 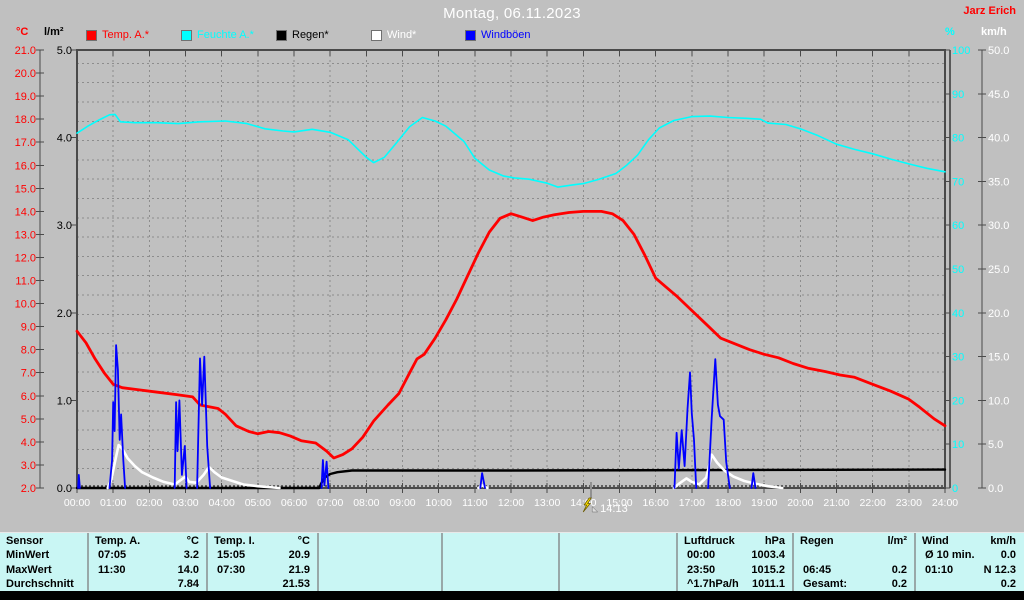 I want to click on cursor-lightning-icon, so click(x=587, y=505).